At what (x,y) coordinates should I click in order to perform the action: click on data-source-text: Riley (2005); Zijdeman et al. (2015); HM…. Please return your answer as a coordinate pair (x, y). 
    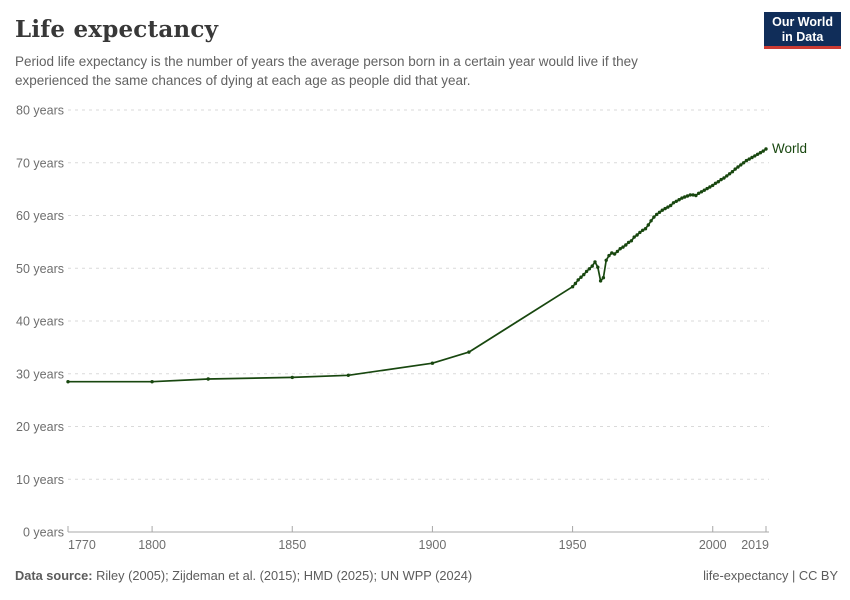
    Looking at the image, I should click on (282, 575).